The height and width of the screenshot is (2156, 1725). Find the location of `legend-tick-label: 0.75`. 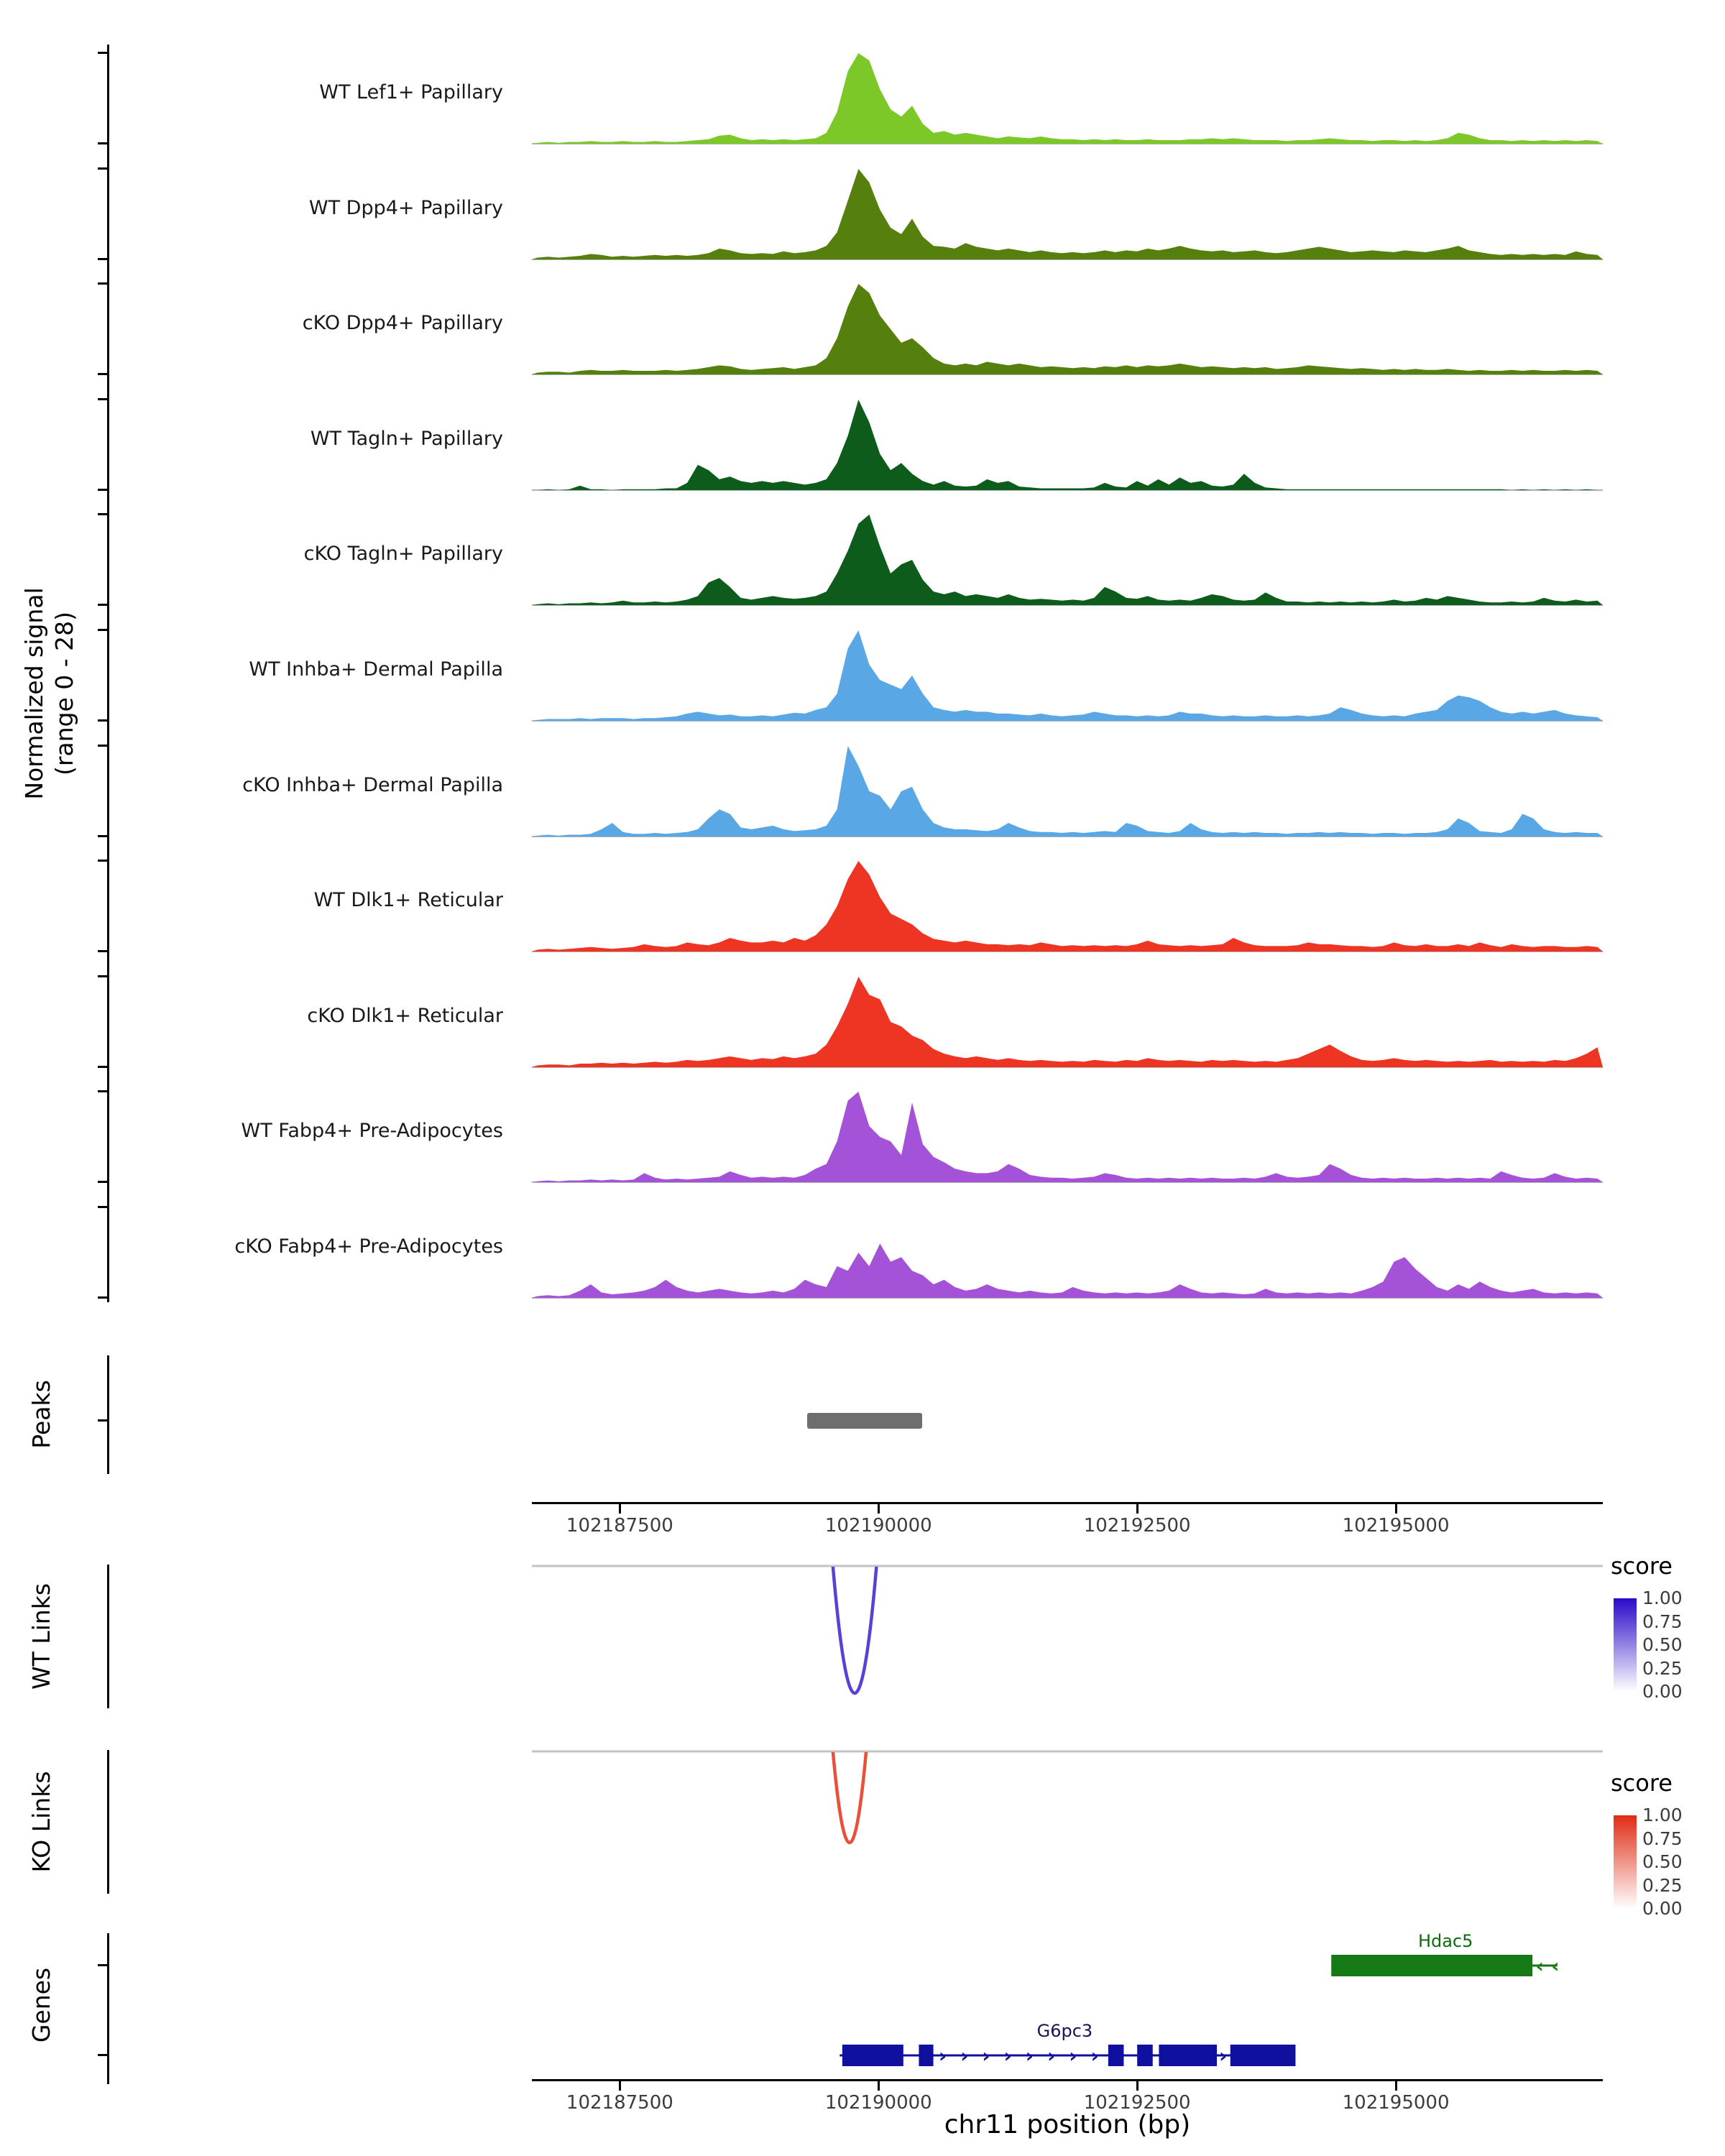

legend-tick-label: 0.75 is located at coordinates (1662, 1838).